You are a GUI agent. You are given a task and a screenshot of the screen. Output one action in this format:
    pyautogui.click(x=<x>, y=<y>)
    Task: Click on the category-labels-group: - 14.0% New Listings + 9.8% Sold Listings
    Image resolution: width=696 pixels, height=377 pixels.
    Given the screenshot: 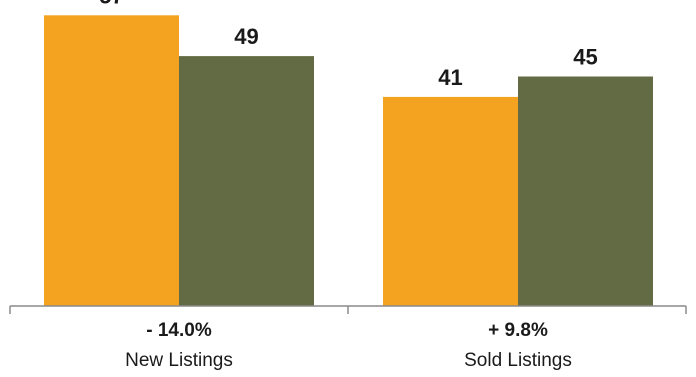 What is the action you would take?
    pyautogui.click(x=348, y=345)
    